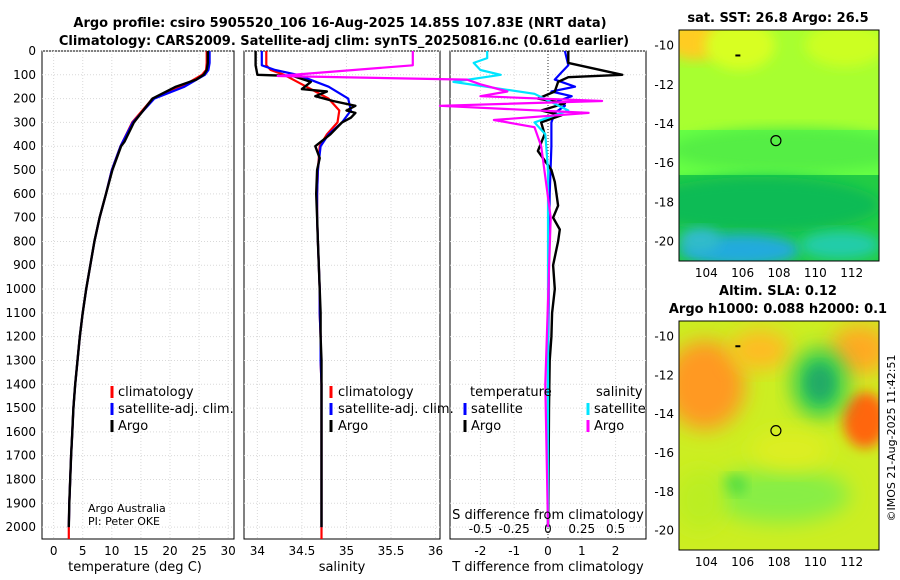 The image size is (900, 580). What do you see at coordinates (32, 51) in the screenshot?
I see `depth-tick-label: 0` at bounding box center [32, 51].